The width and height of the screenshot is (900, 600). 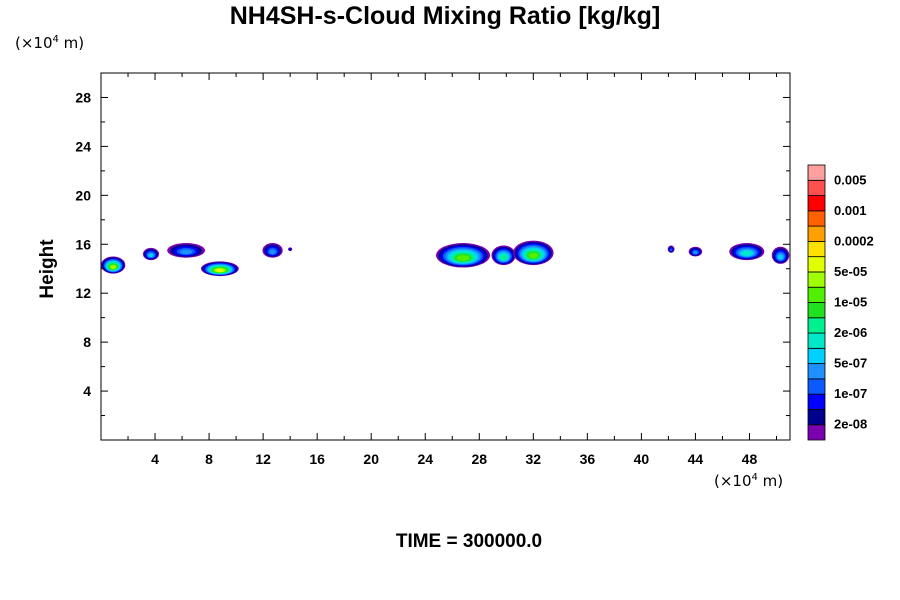 I want to click on x-tick-label: 12, so click(x=263, y=459).